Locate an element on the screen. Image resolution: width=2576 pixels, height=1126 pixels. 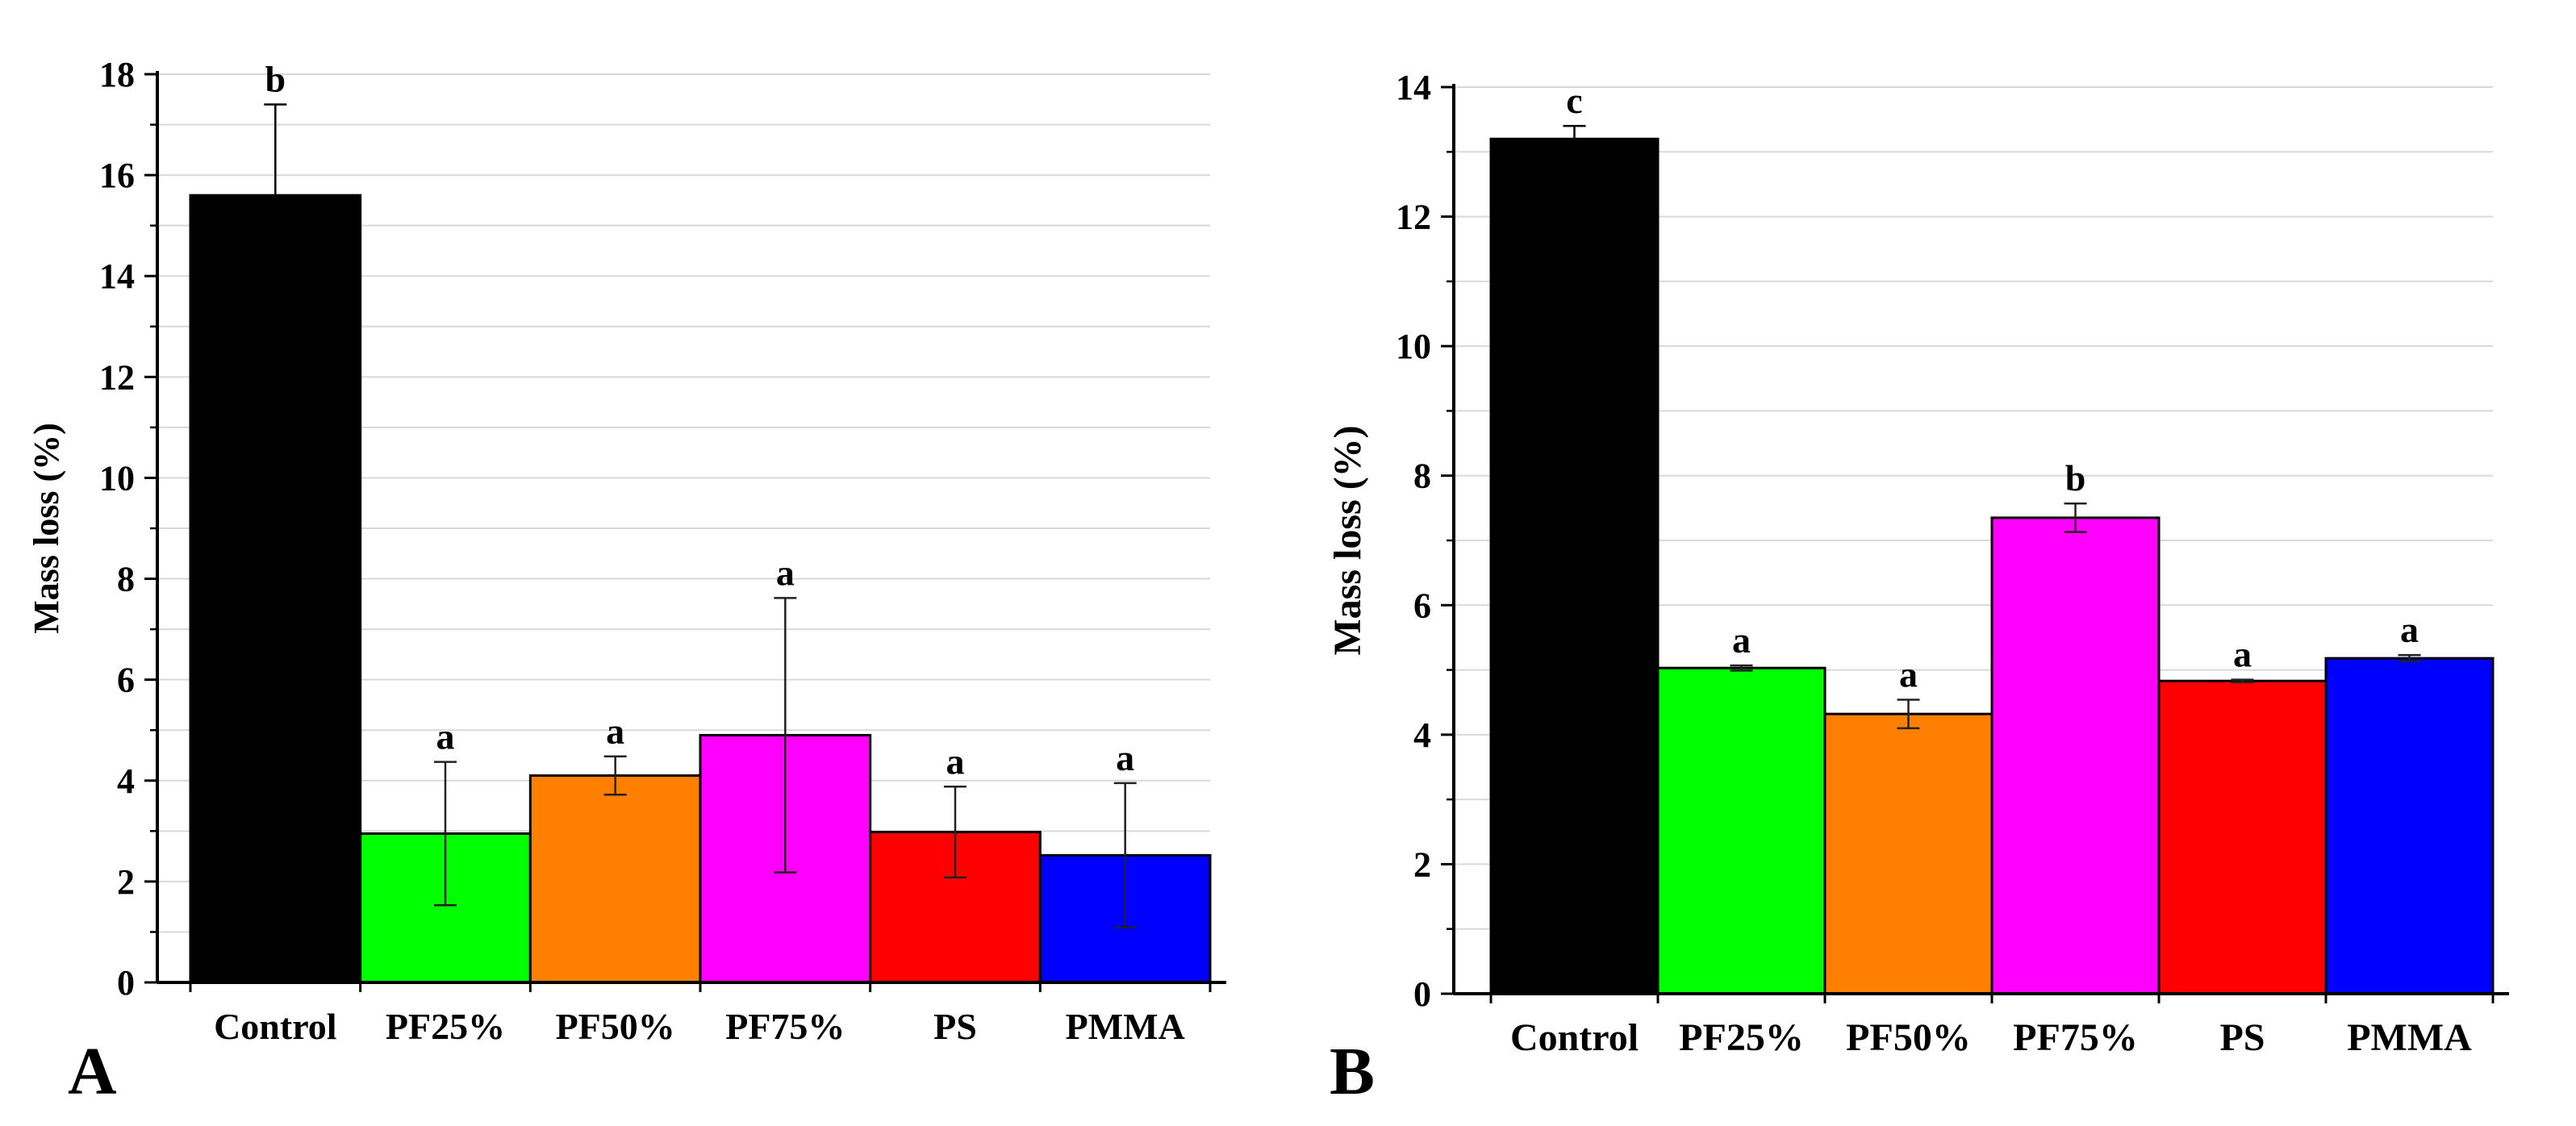
y-tick-label: 18 is located at coordinates (117, 74).